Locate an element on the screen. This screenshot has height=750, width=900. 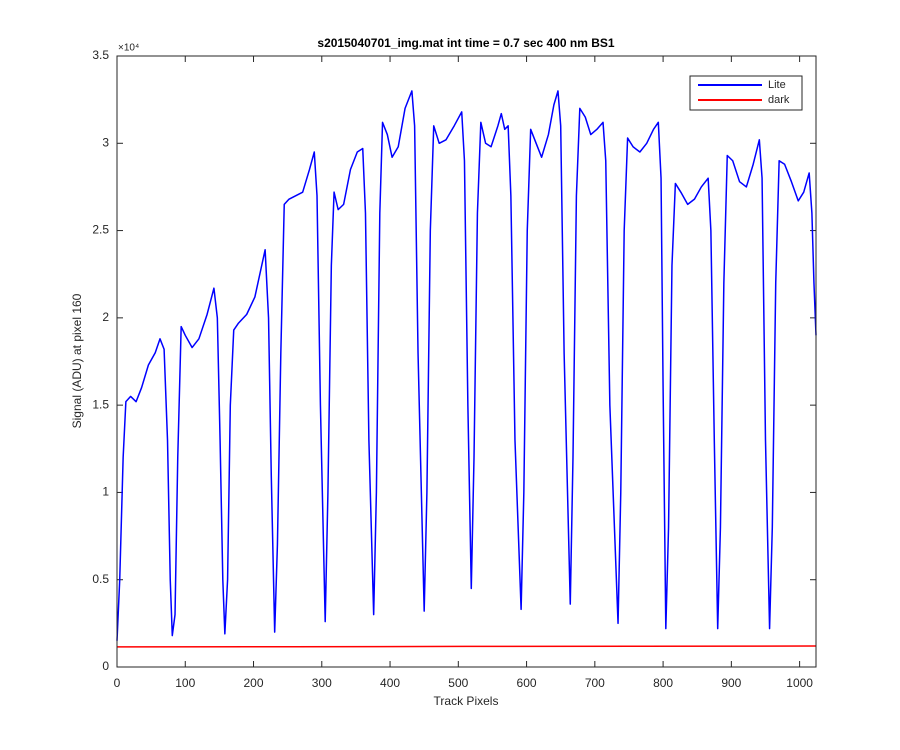
x-tick-label: 200 is located at coordinates (254, 683).